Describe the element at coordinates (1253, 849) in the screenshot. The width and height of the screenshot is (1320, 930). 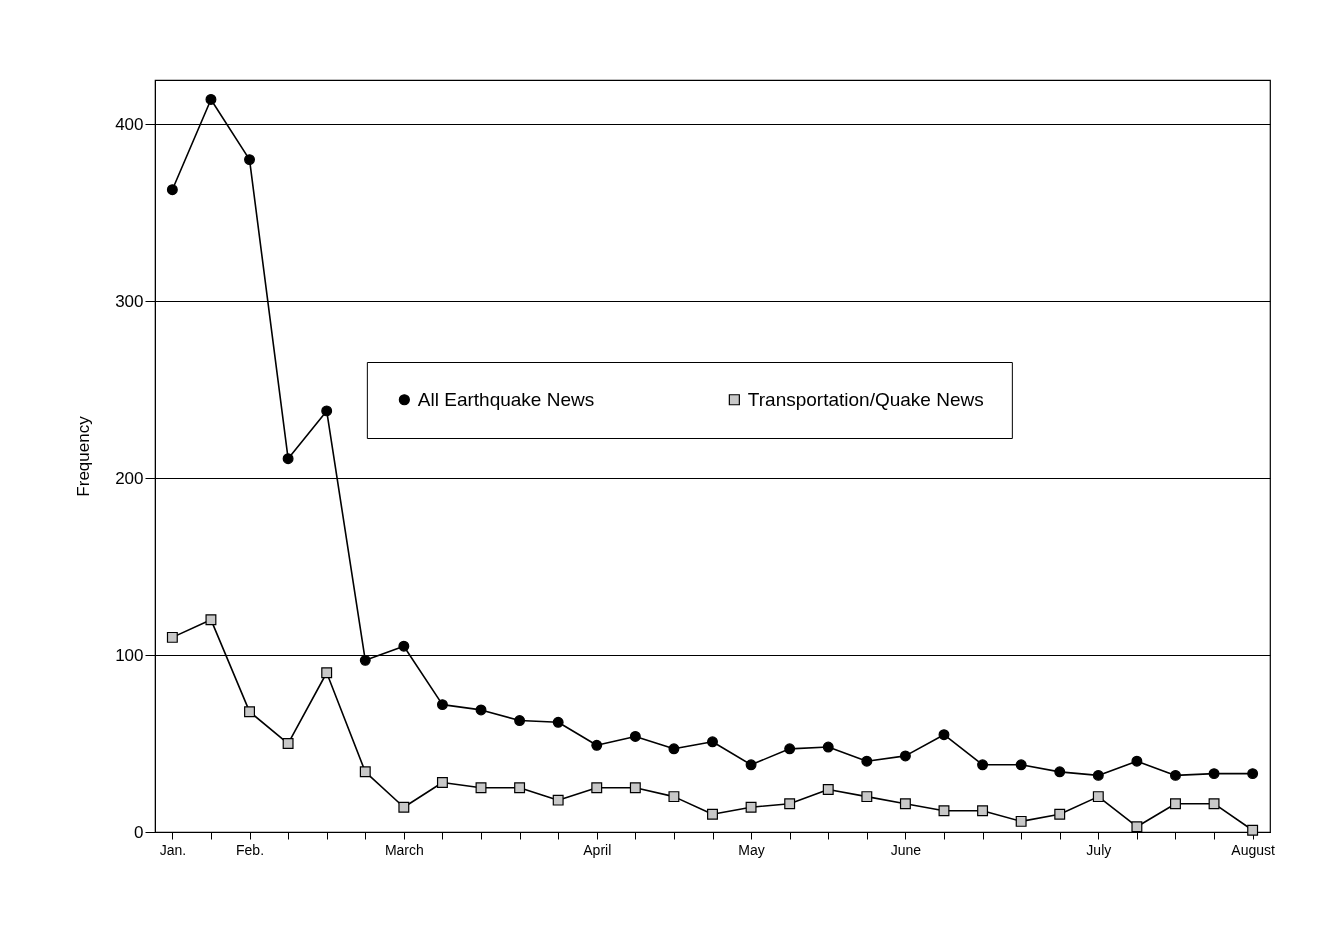
I see `x-tick-label: August` at that location.